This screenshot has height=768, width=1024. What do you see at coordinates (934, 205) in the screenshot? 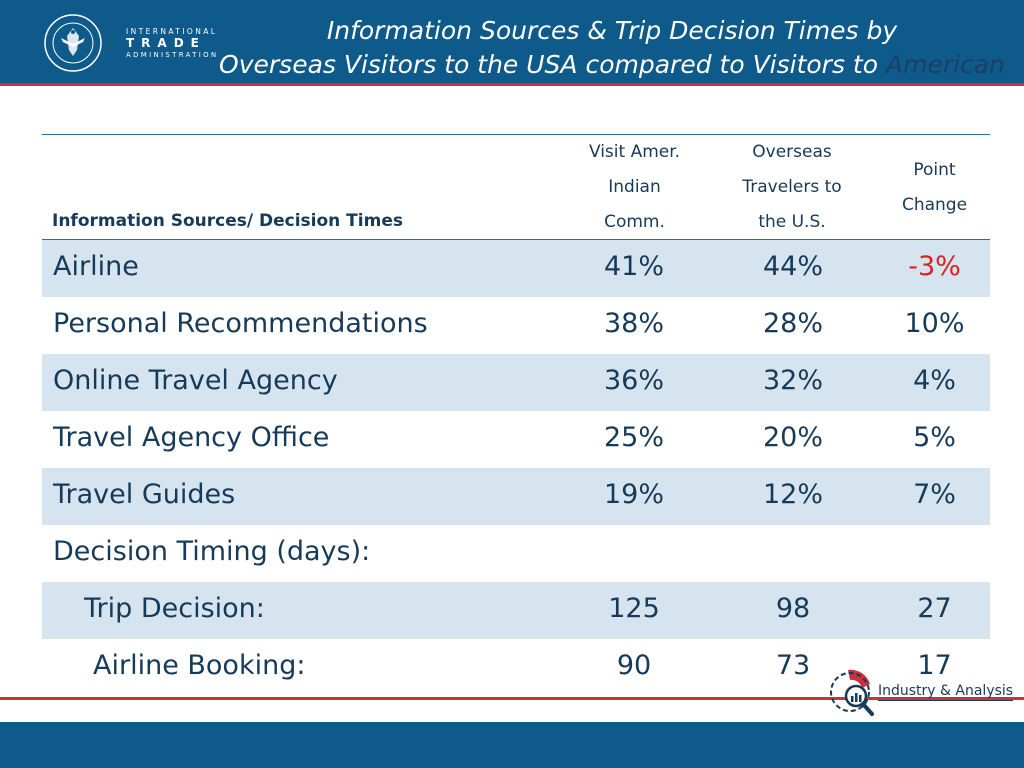
I see `column-header-point-change-line2: Change` at bounding box center [934, 205].